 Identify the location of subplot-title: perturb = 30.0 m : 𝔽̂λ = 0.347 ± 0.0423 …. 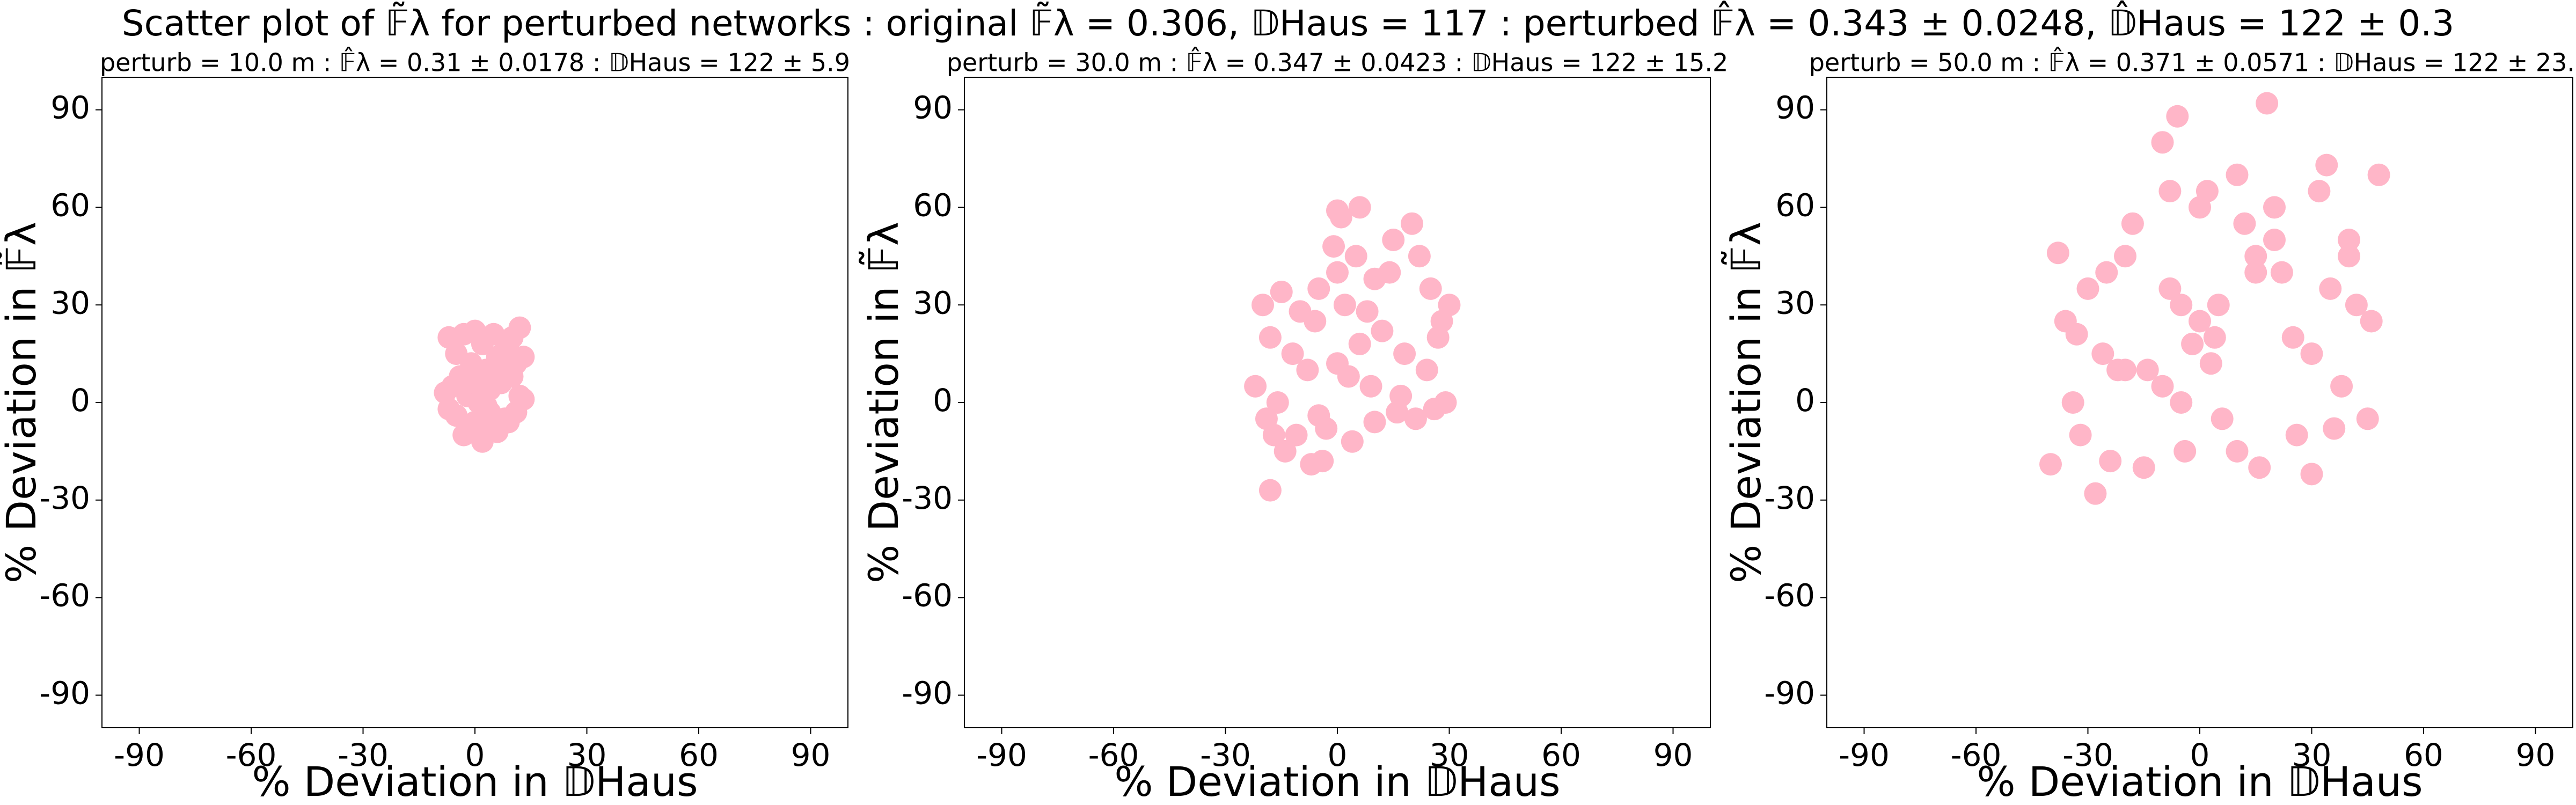
(1338, 61).